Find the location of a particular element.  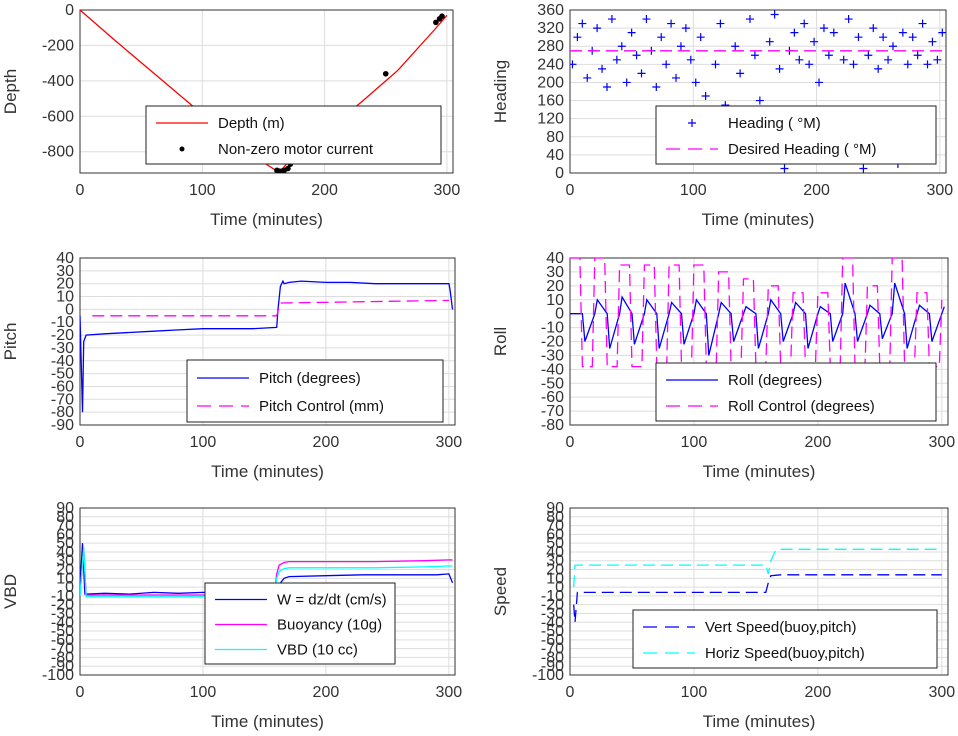

y-tick-label: 60 is located at coordinates (65, 534).